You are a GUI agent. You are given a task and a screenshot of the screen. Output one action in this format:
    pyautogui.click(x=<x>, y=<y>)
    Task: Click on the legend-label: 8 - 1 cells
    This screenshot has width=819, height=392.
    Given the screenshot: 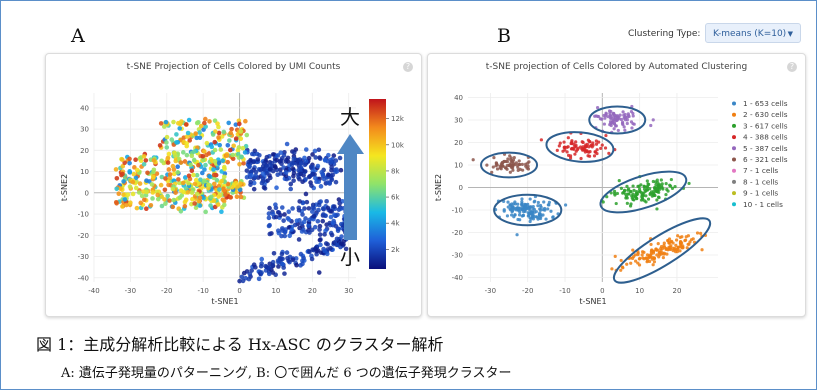 What is the action you would take?
    pyautogui.click(x=760, y=181)
    